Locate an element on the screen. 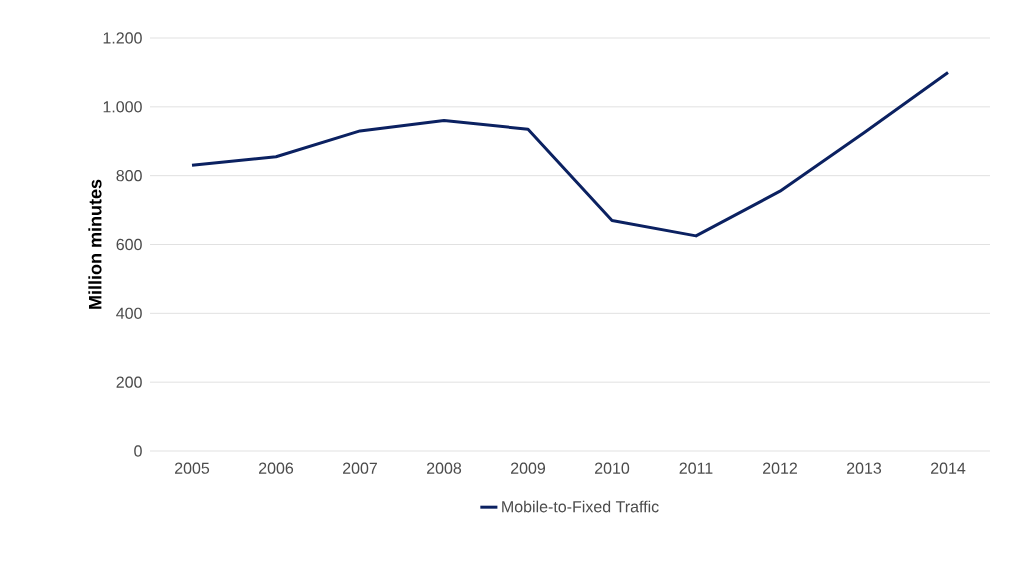 This screenshot has width=1009, height=566. y-tick-label: 200 is located at coordinates (129, 382).